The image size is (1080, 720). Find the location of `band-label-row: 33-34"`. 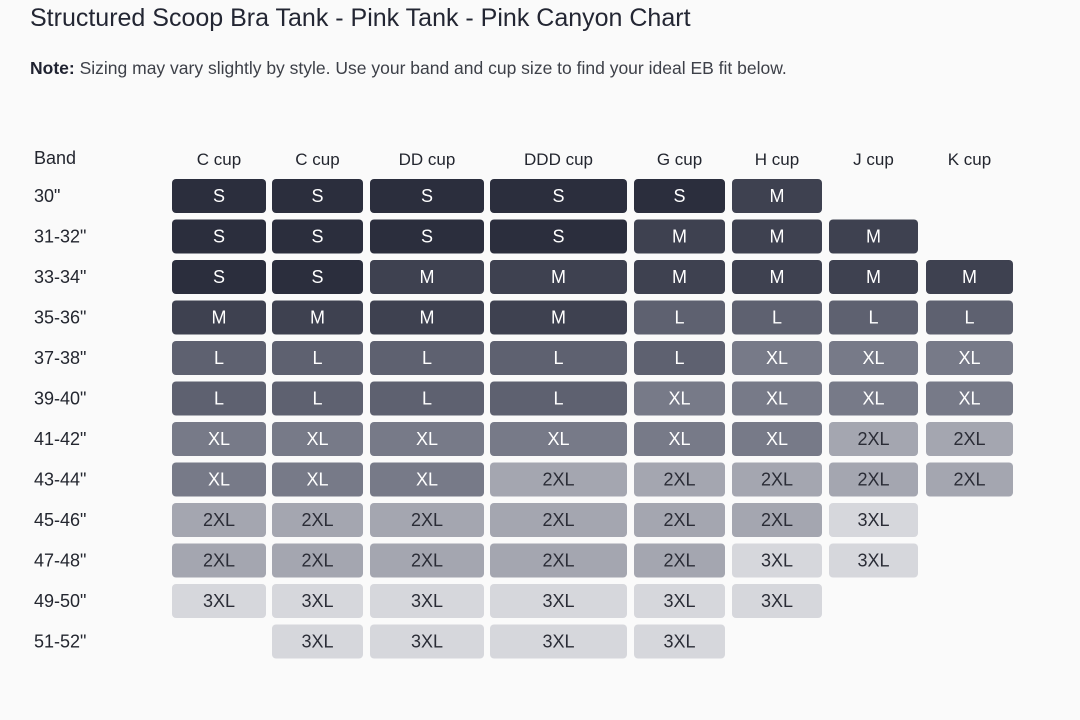

band-label-row: 33-34" is located at coordinates (60, 277).